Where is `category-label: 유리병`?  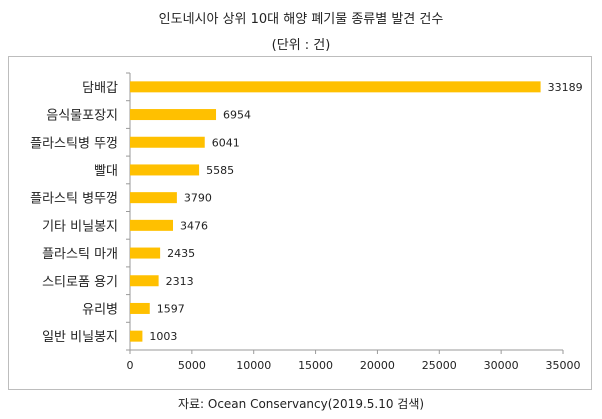
category-label: 유리병 is located at coordinates (100, 309).